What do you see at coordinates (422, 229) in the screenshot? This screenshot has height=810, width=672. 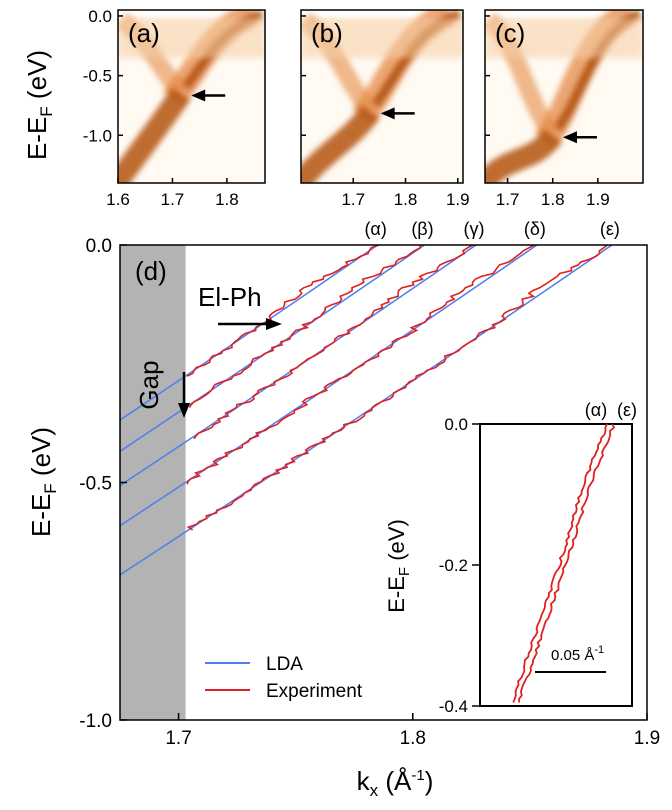 I see `series-label-1: (β)` at bounding box center [422, 229].